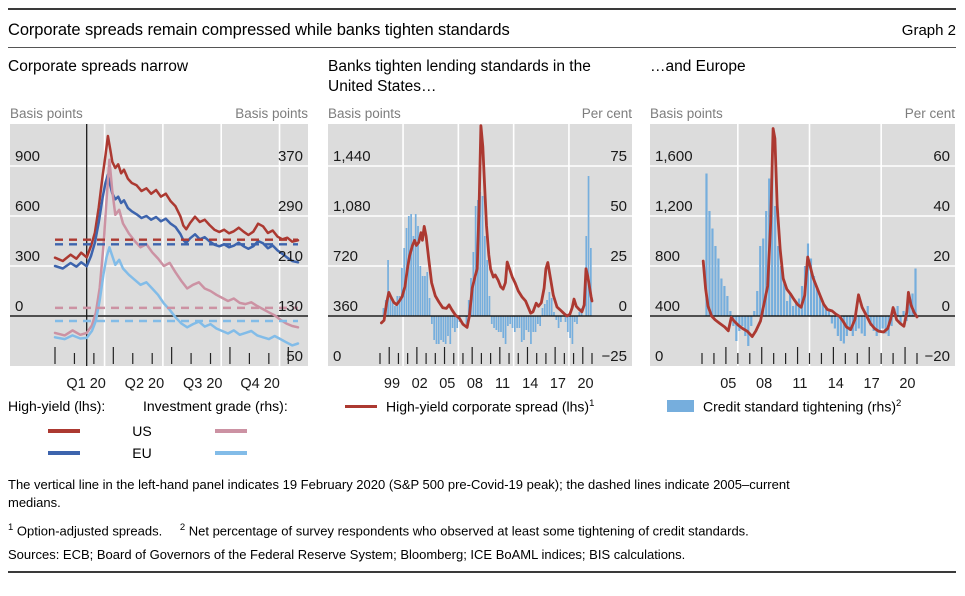 The image size is (965, 596). What do you see at coordinates (941, 156) in the screenshot?
I see `svg-text: 60` at bounding box center [941, 156].